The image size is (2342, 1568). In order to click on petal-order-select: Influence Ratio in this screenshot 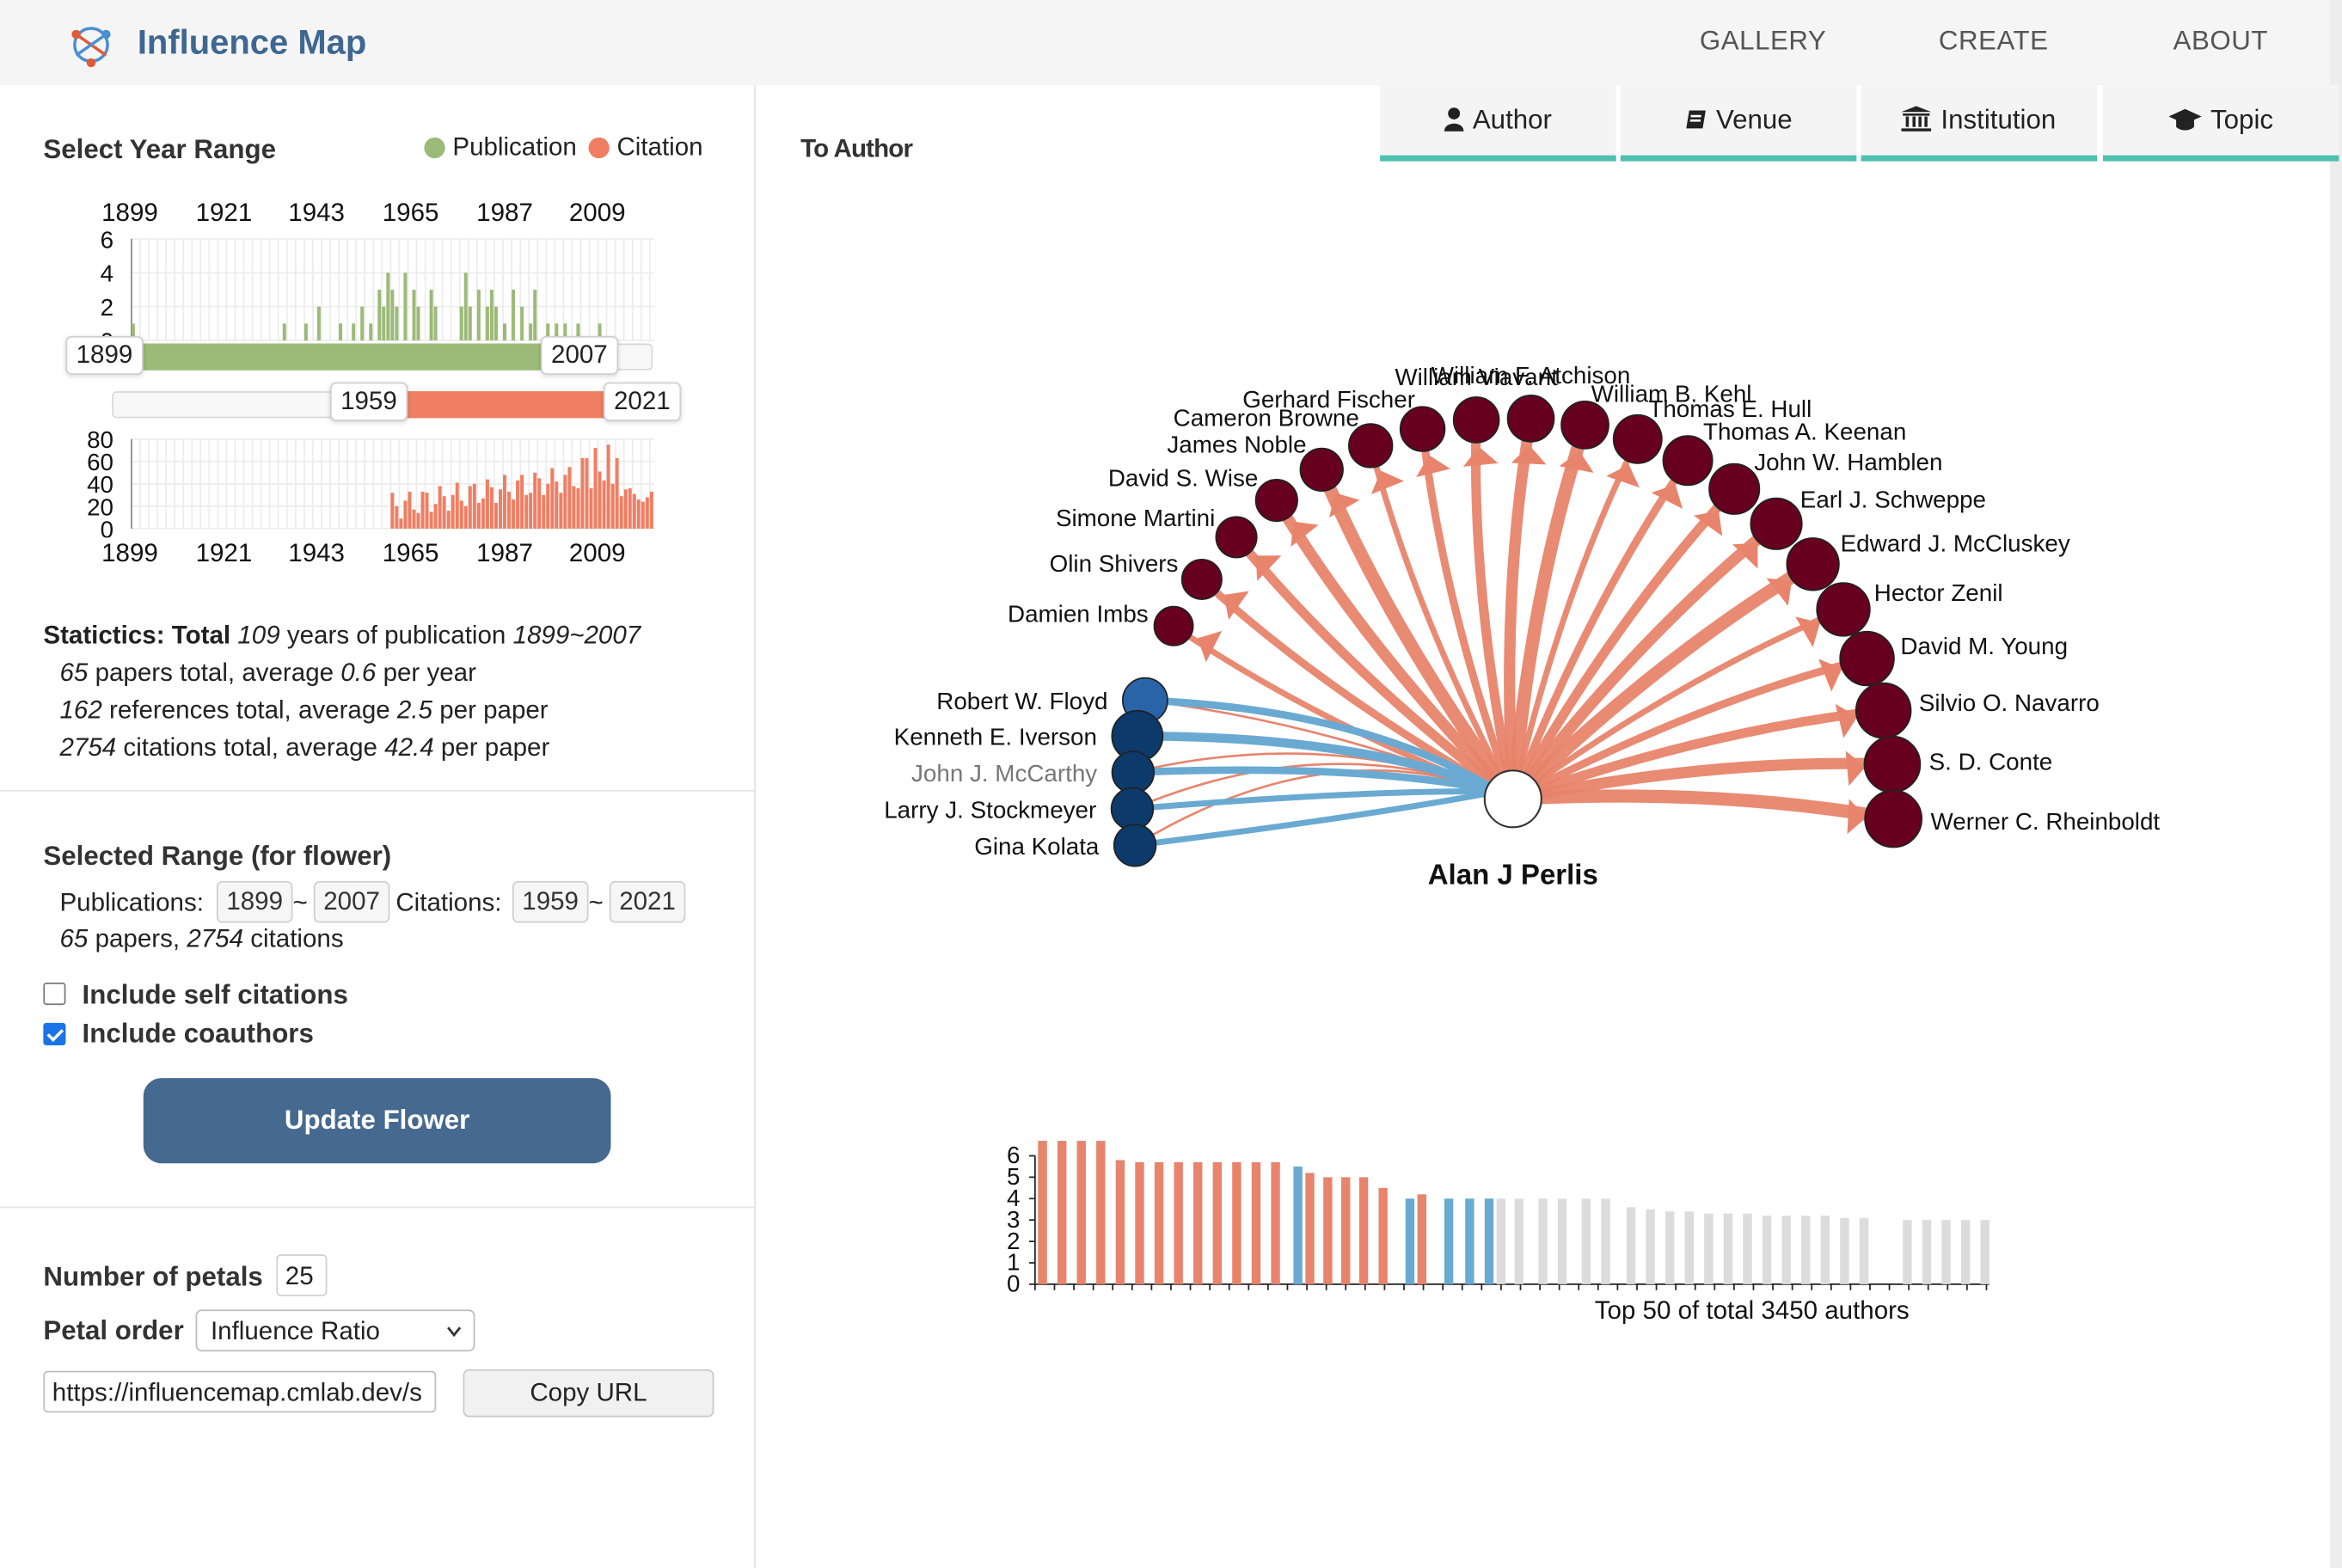, I will do `click(335, 1330)`.